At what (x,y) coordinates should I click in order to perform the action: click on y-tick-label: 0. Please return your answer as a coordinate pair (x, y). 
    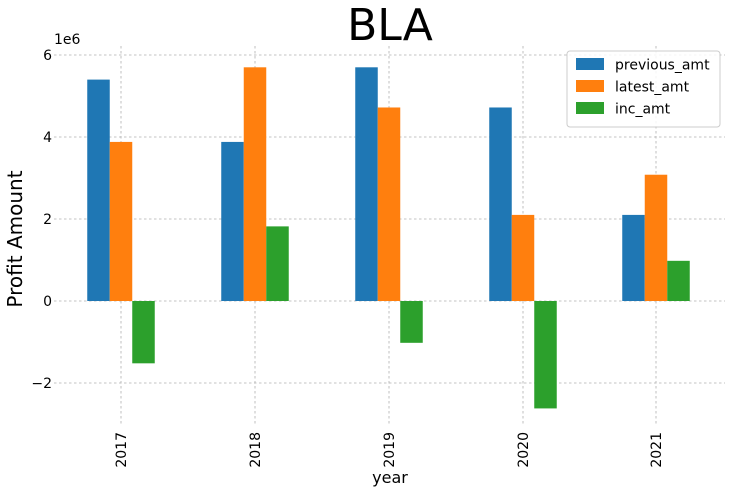
    Looking at the image, I should click on (47, 302).